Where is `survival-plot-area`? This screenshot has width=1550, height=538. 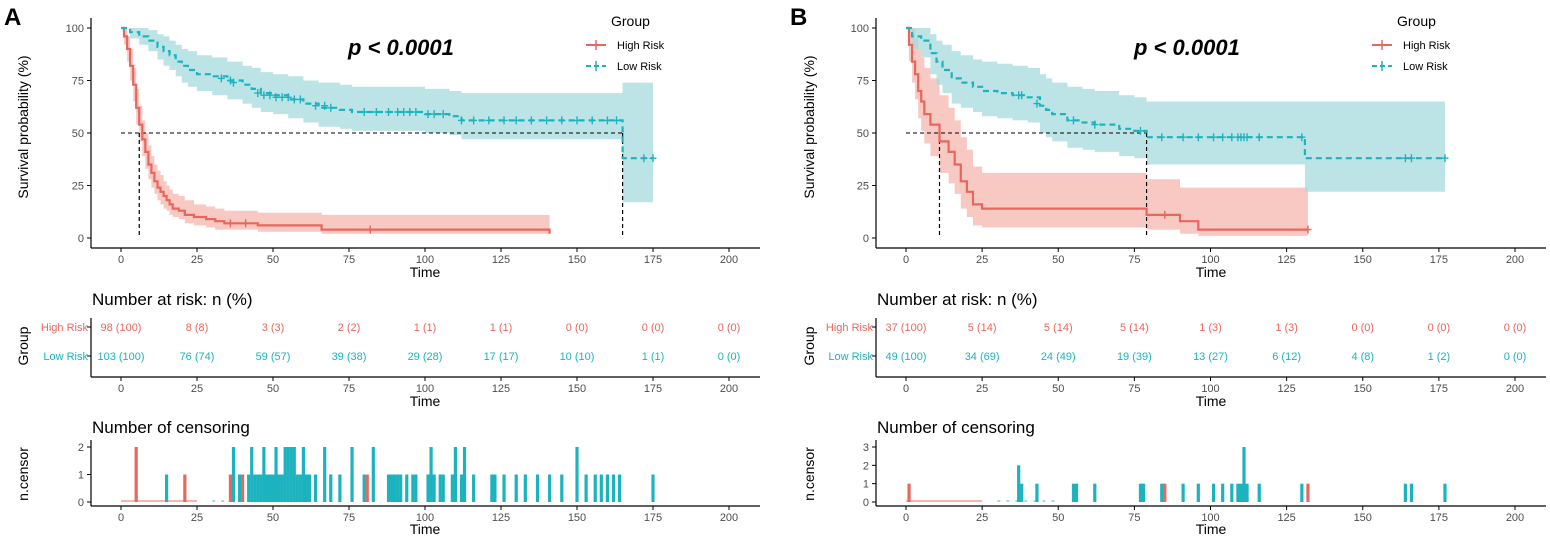 survival-plot-area is located at coordinates (1177, 132).